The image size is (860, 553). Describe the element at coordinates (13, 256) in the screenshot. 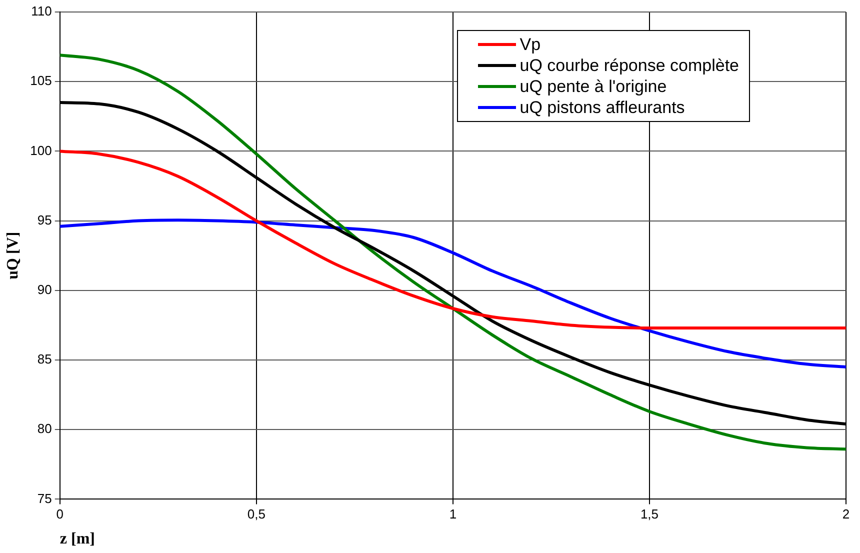

I see `y-axis-title: uQ [V]` at that location.